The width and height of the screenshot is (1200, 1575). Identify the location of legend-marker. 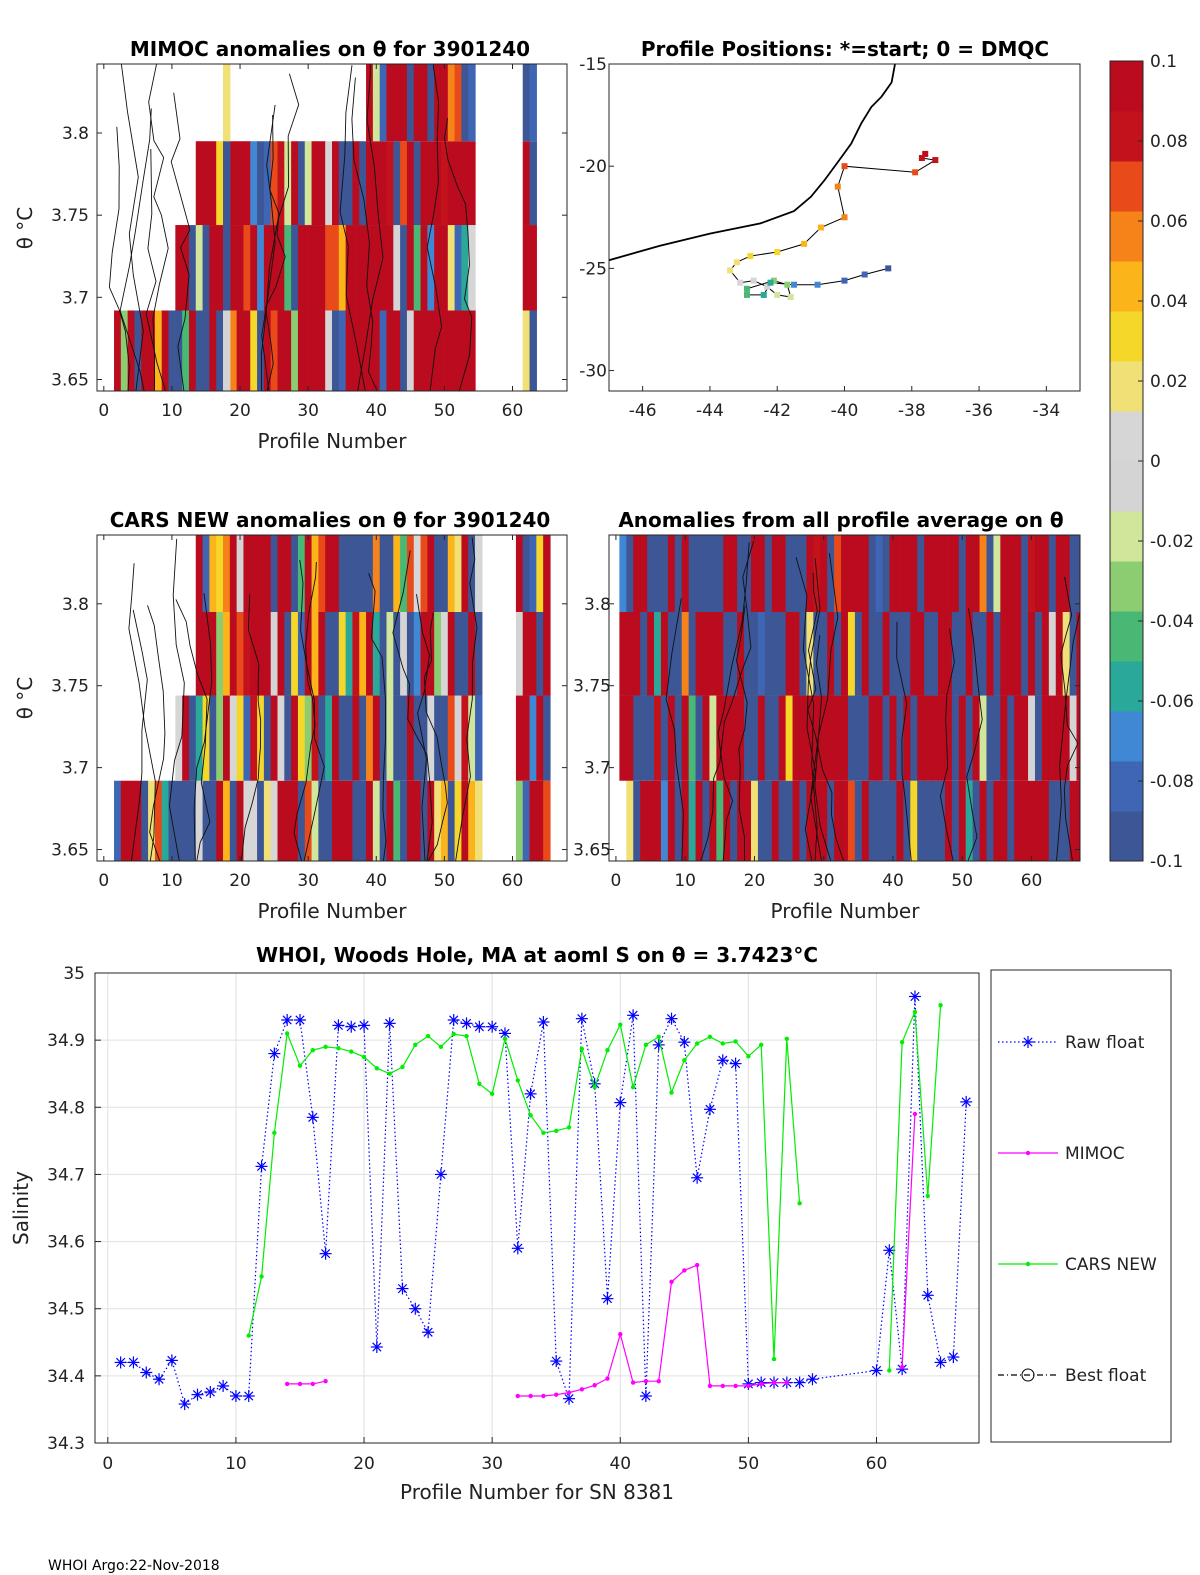
(1028, 1264).